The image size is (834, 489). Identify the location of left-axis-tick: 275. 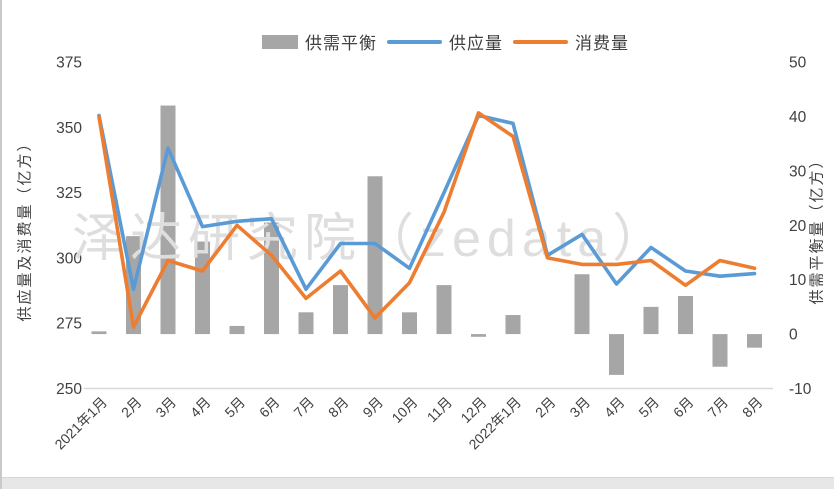
(69, 324).